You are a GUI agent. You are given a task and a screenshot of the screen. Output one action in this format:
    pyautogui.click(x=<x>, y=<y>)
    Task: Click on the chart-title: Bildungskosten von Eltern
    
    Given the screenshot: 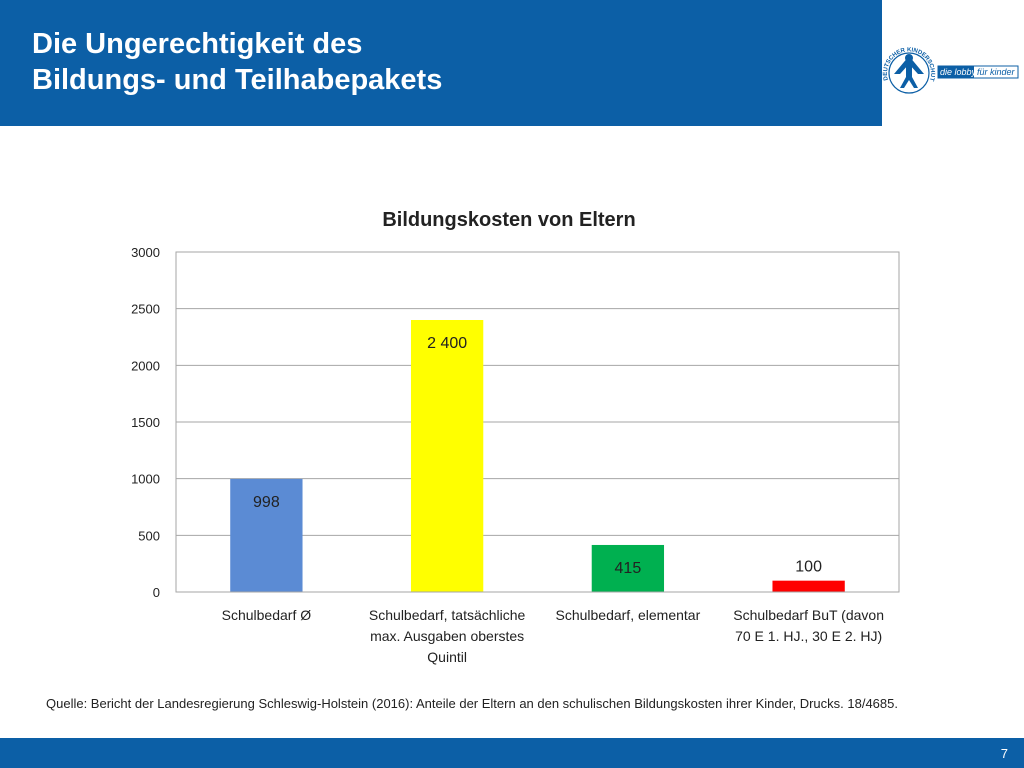 What is the action you would take?
    pyautogui.click(x=508, y=220)
    